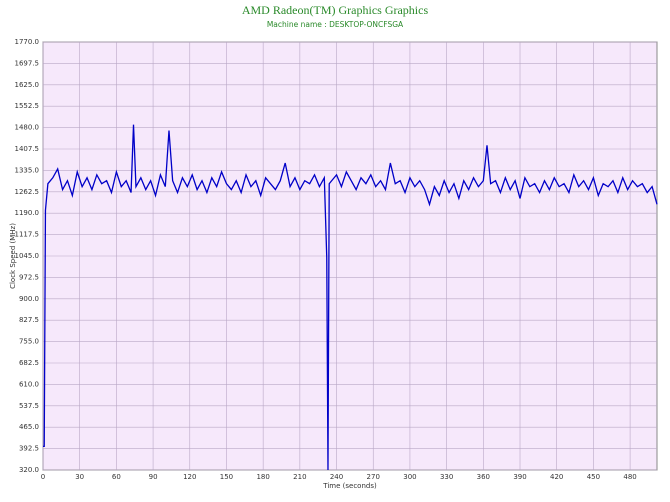  I want to click on x-tick-label: 210, so click(299, 477).